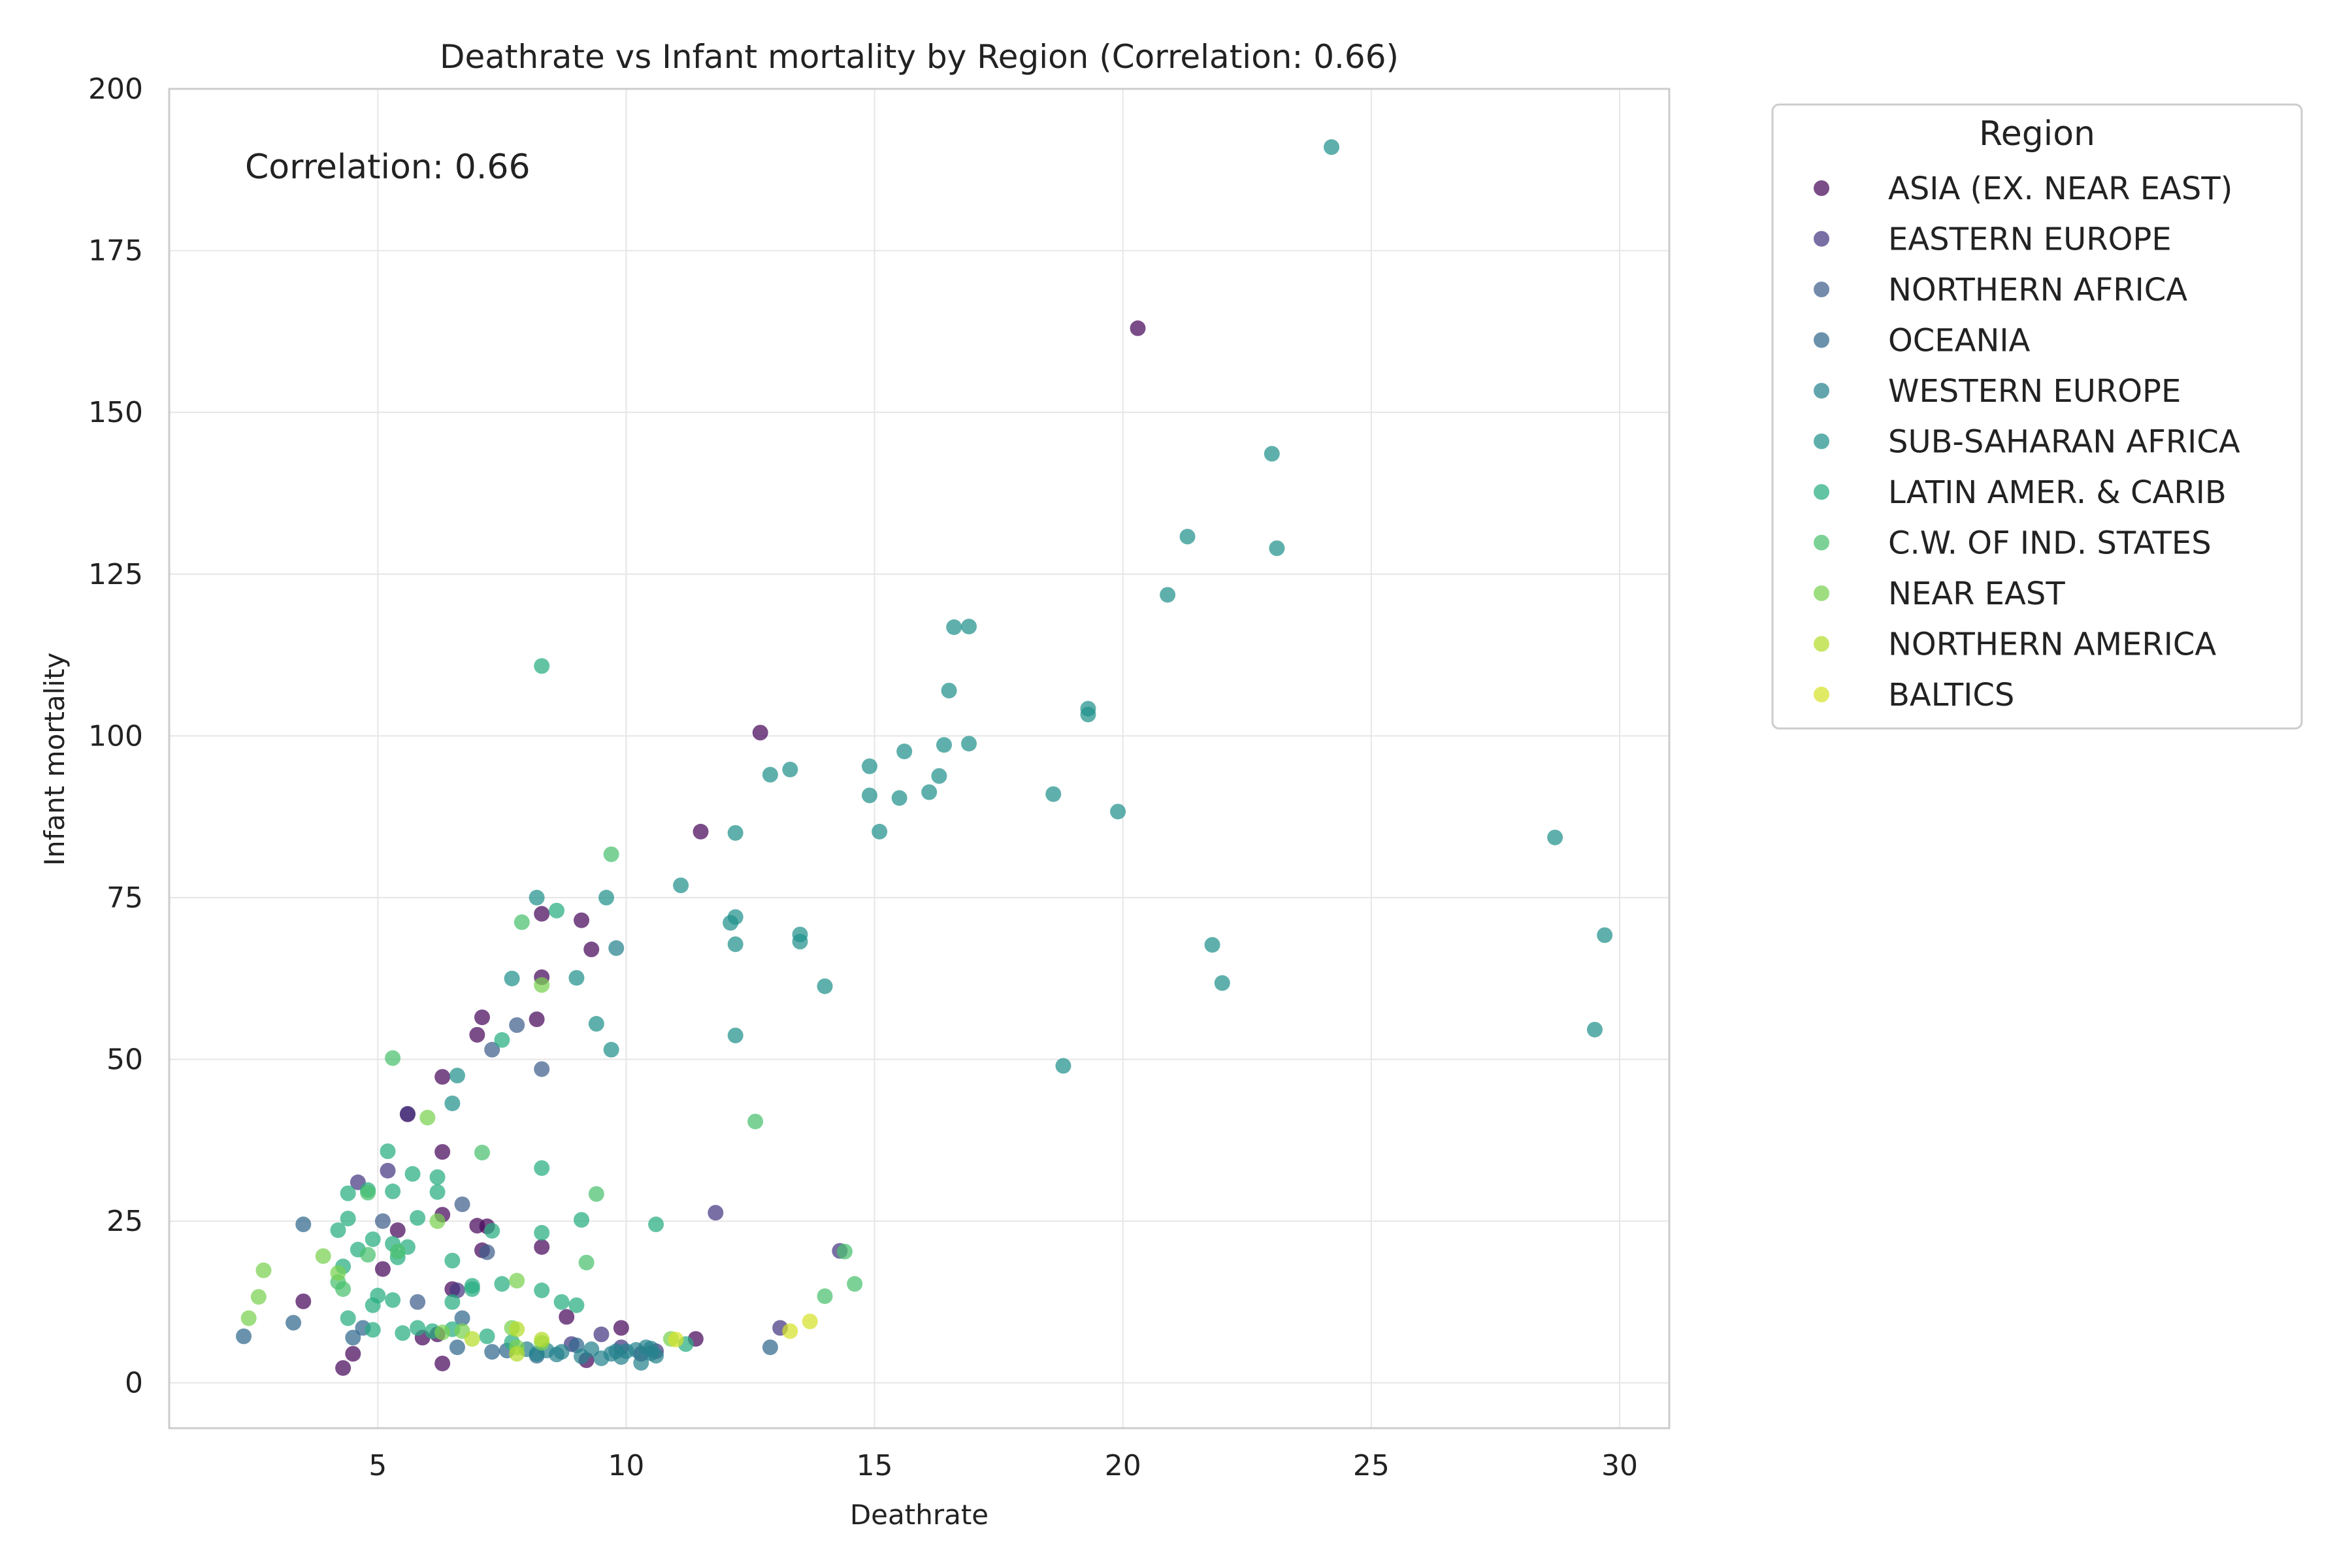 The width and height of the screenshot is (2352, 1568). What do you see at coordinates (124, 1060) in the screenshot?
I see `y-tick-label: 50` at bounding box center [124, 1060].